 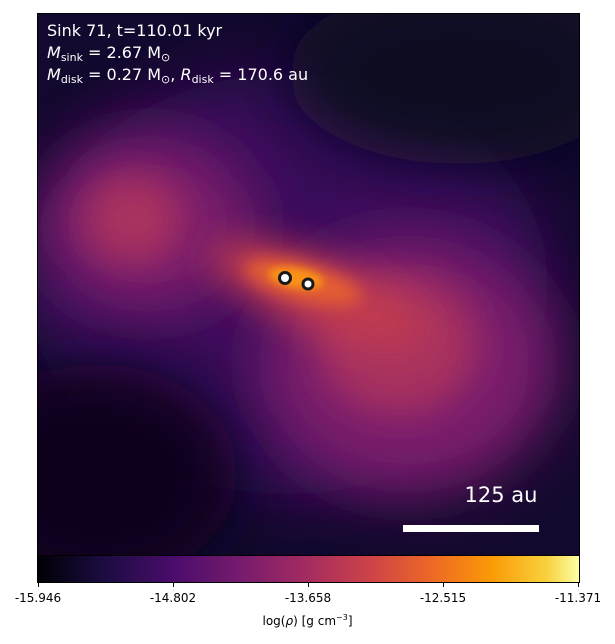 I want to click on sink-title: Sink 71, t=110.01 kyr, so click(x=135, y=30).